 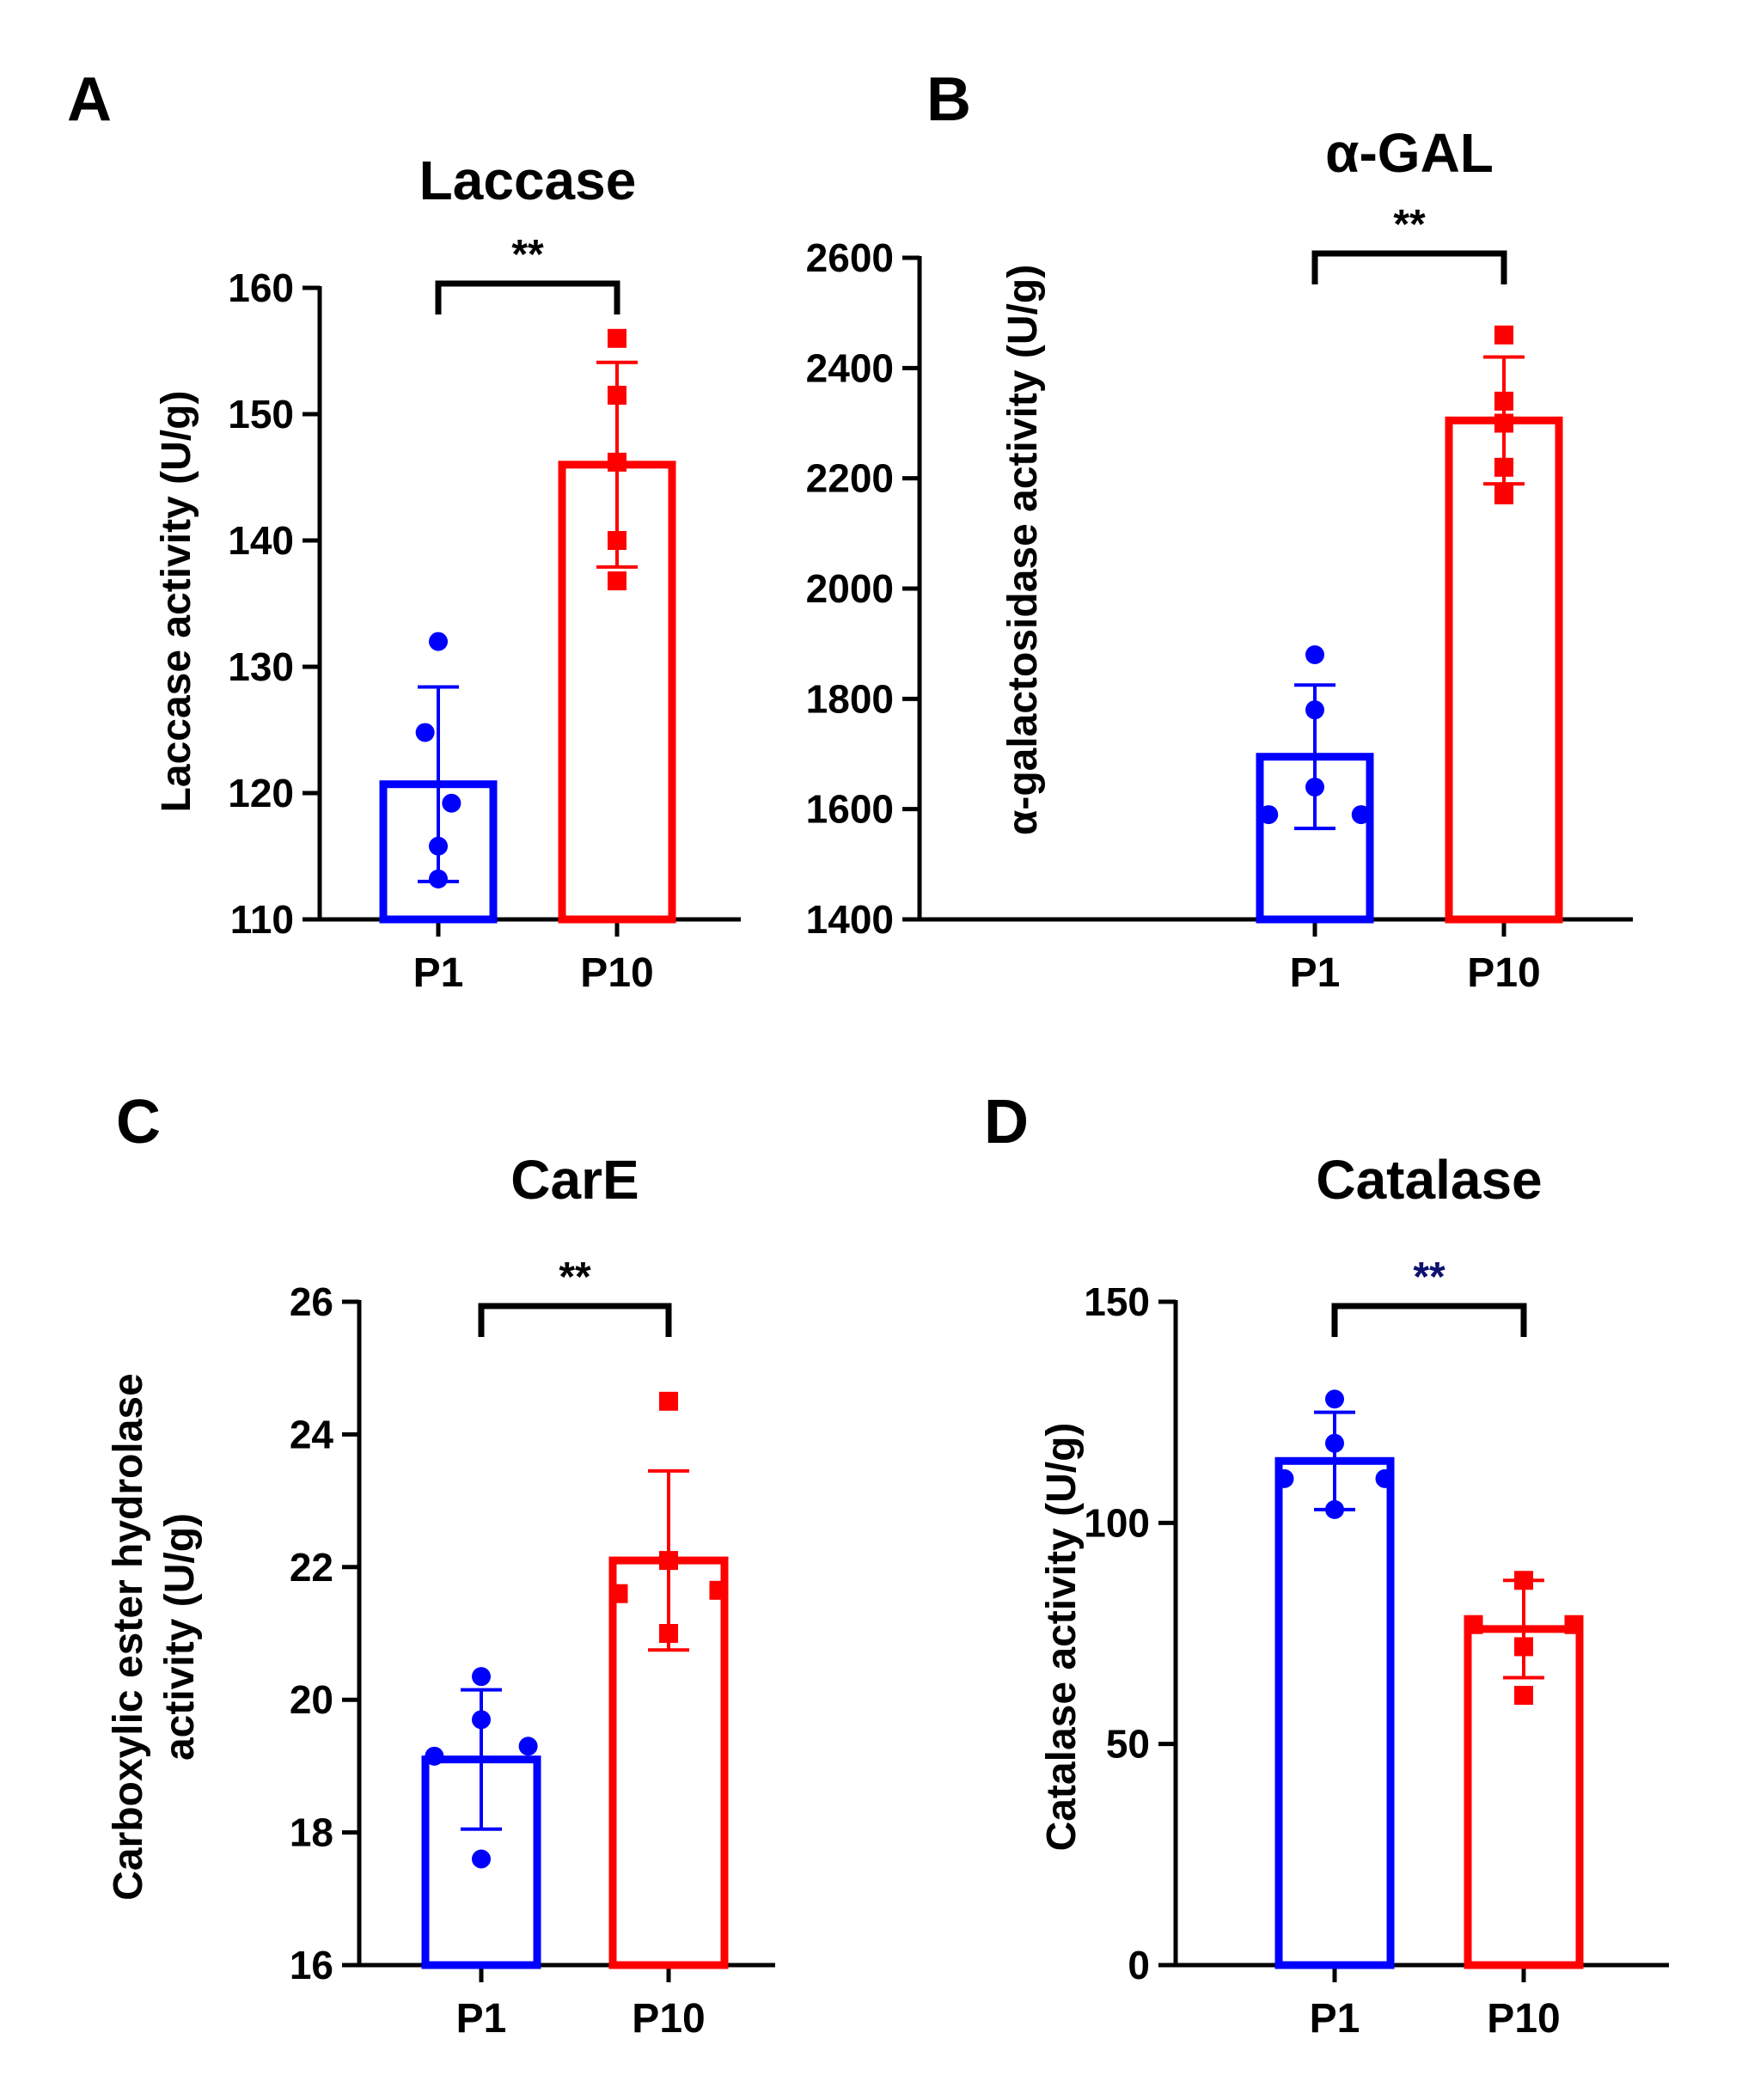 I want to click on y-axis-label: Laccase activity (U/g), so click(x=177, y=602).